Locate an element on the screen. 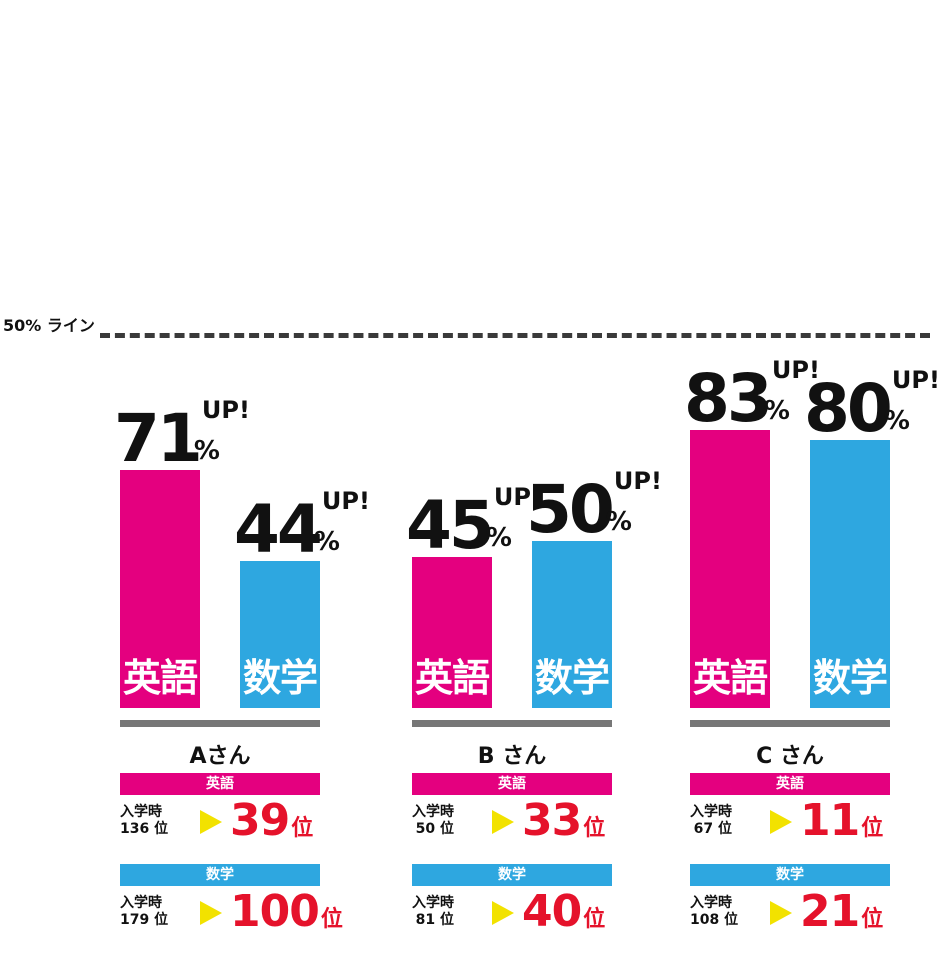 The width and height of the screenshot is (940, 954). rank-header-math-0: 数学 is located at coordinates (220, 875).